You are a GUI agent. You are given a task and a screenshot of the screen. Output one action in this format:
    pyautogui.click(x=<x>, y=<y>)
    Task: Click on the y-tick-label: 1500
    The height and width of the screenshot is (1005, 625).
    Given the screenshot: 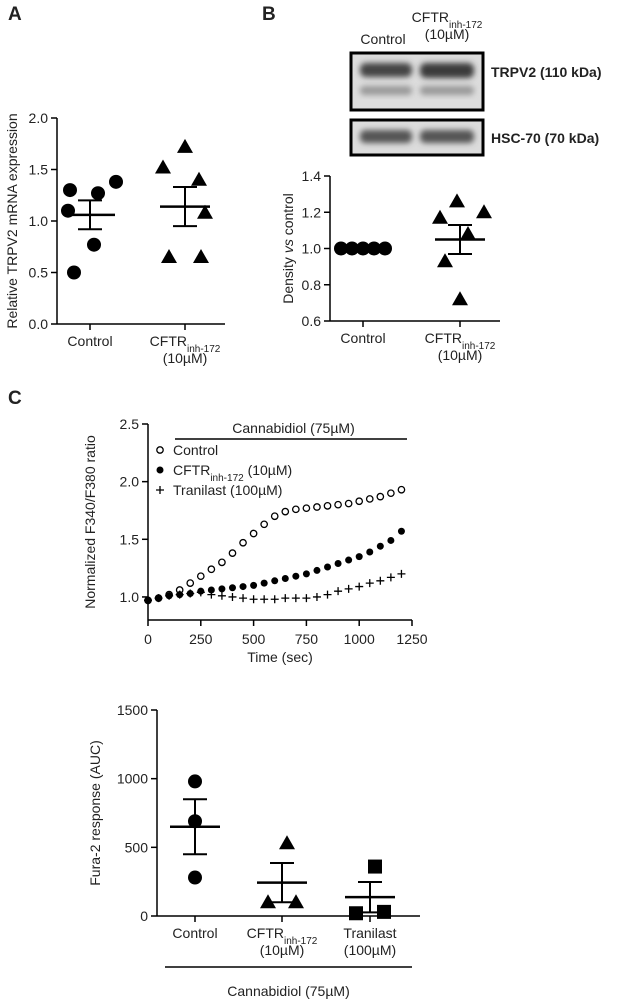 What is the action you would take?
    pyautogui.click(x=132, y=710)
    